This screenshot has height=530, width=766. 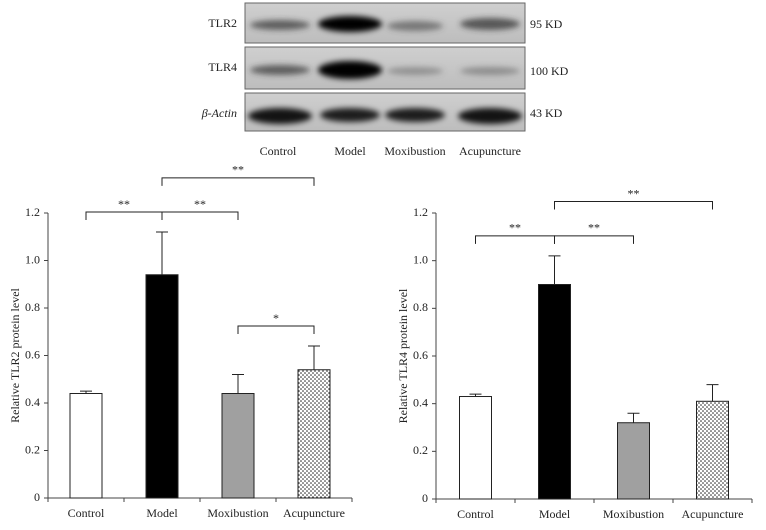 I want to click on significance-label: *, so click(x=276, y=318).